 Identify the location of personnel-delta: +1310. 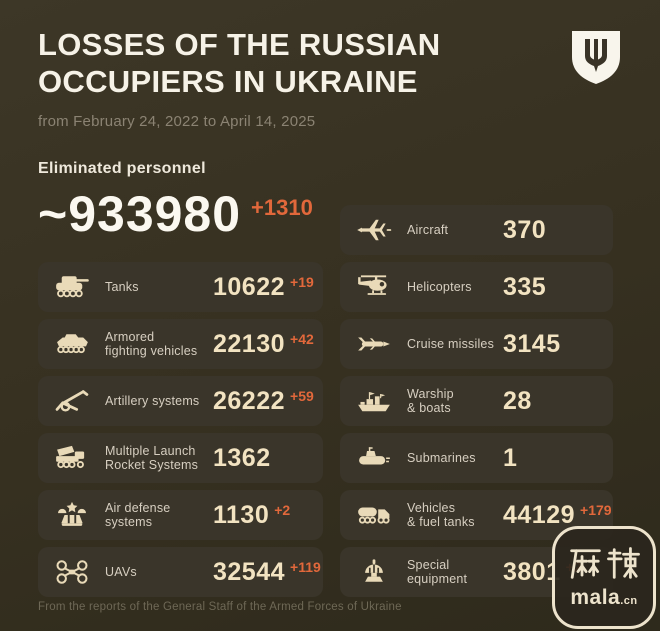
(282, 207).